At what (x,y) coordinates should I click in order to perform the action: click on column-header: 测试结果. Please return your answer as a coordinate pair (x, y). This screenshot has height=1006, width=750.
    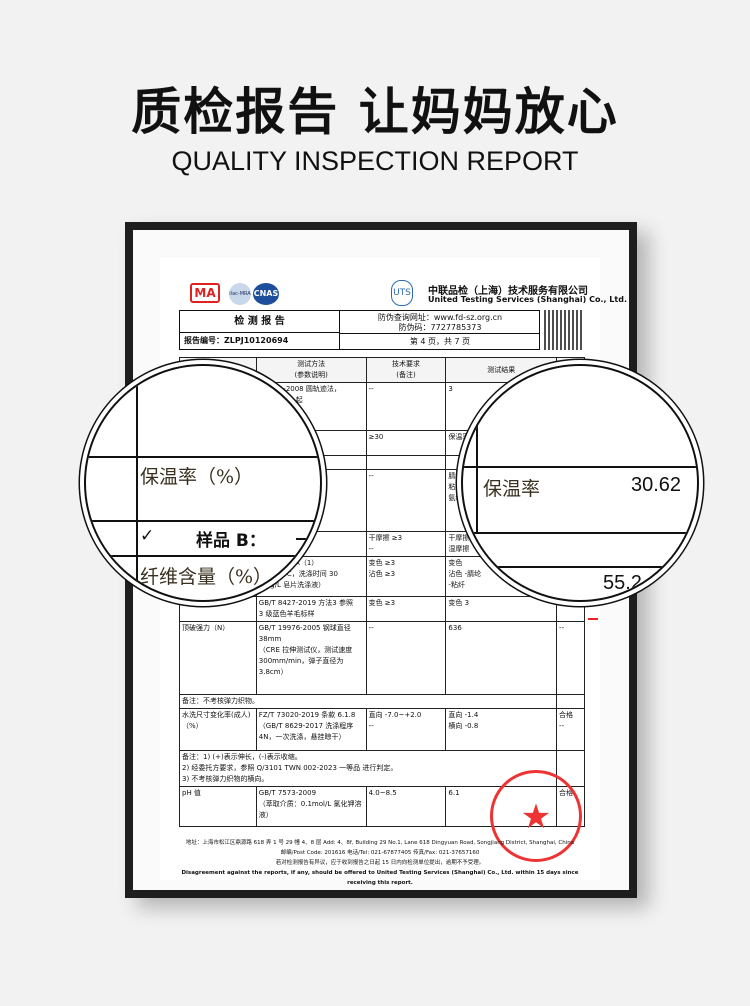
    Looking at the image, I should click on (501, 370).